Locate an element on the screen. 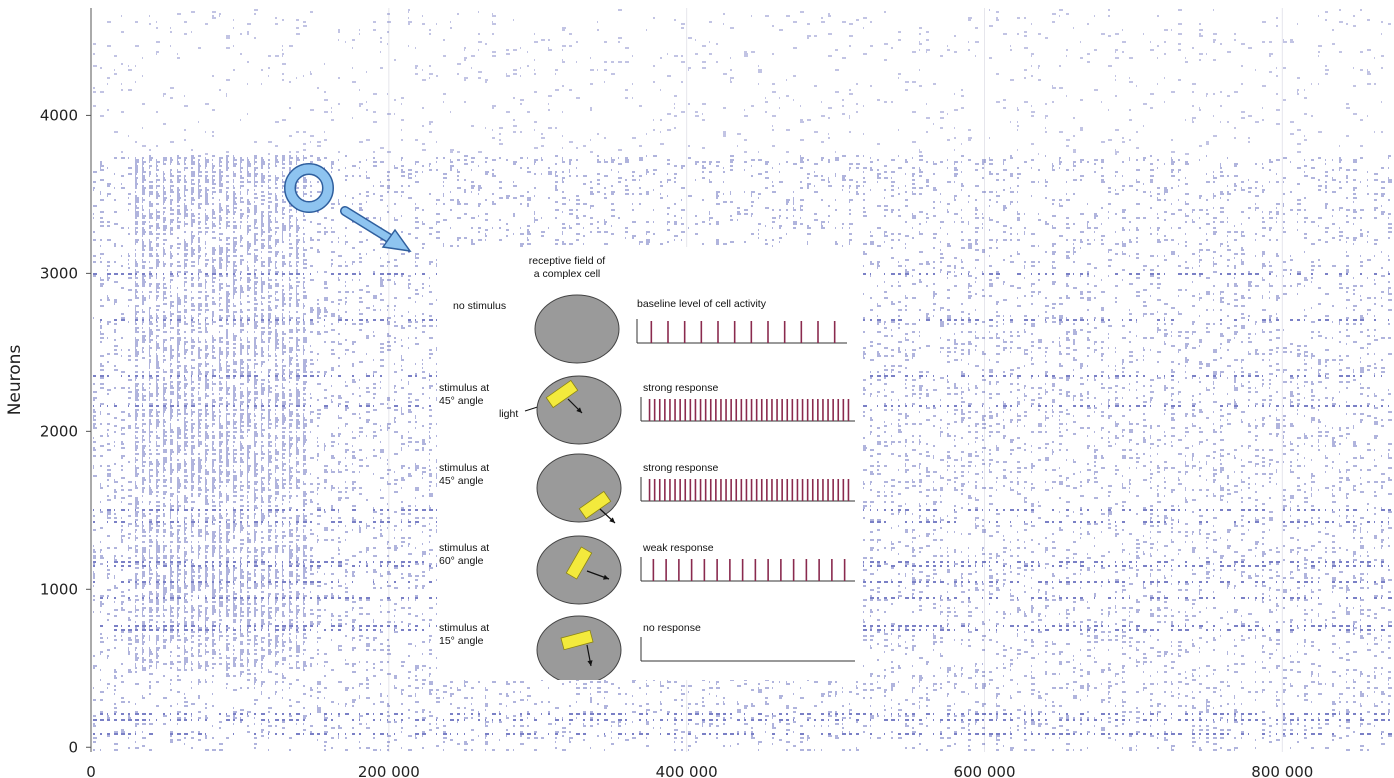  response-label: baseline level of cell activity is located at coordinates (702, 304).